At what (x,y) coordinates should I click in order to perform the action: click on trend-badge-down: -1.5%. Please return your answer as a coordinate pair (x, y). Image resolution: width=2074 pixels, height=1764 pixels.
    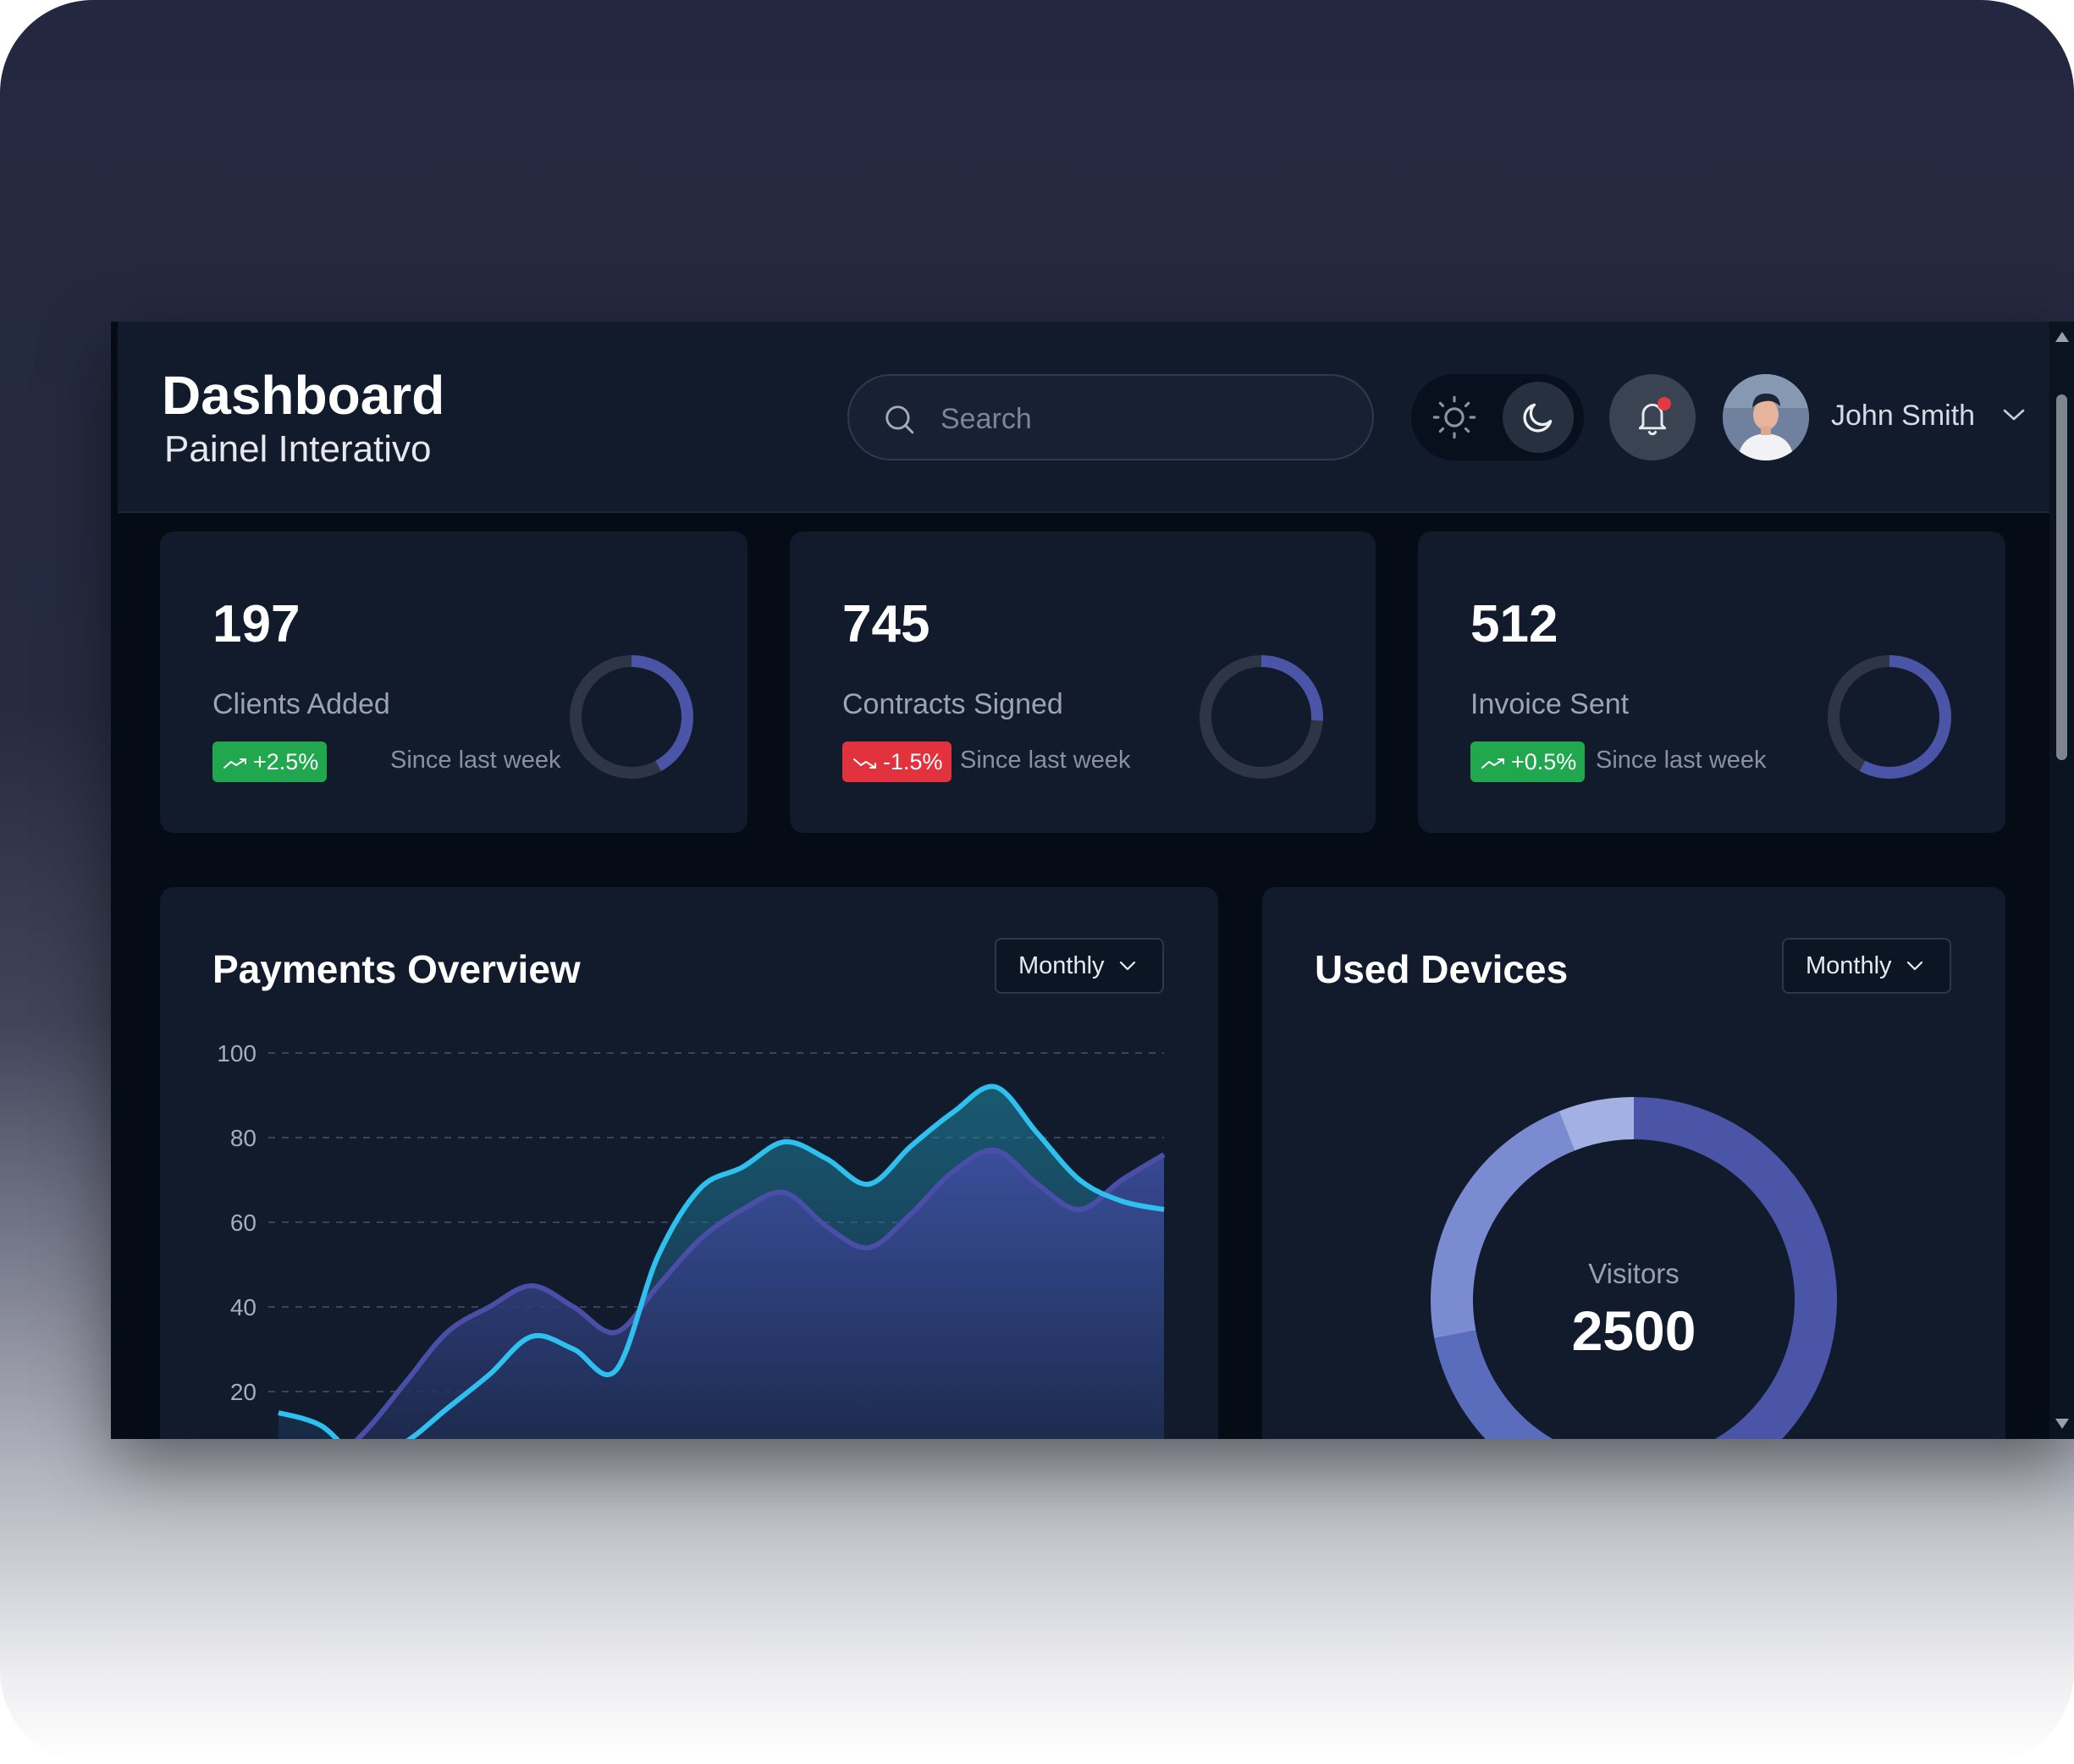
    Looking at the image, I should click on (897, 761).